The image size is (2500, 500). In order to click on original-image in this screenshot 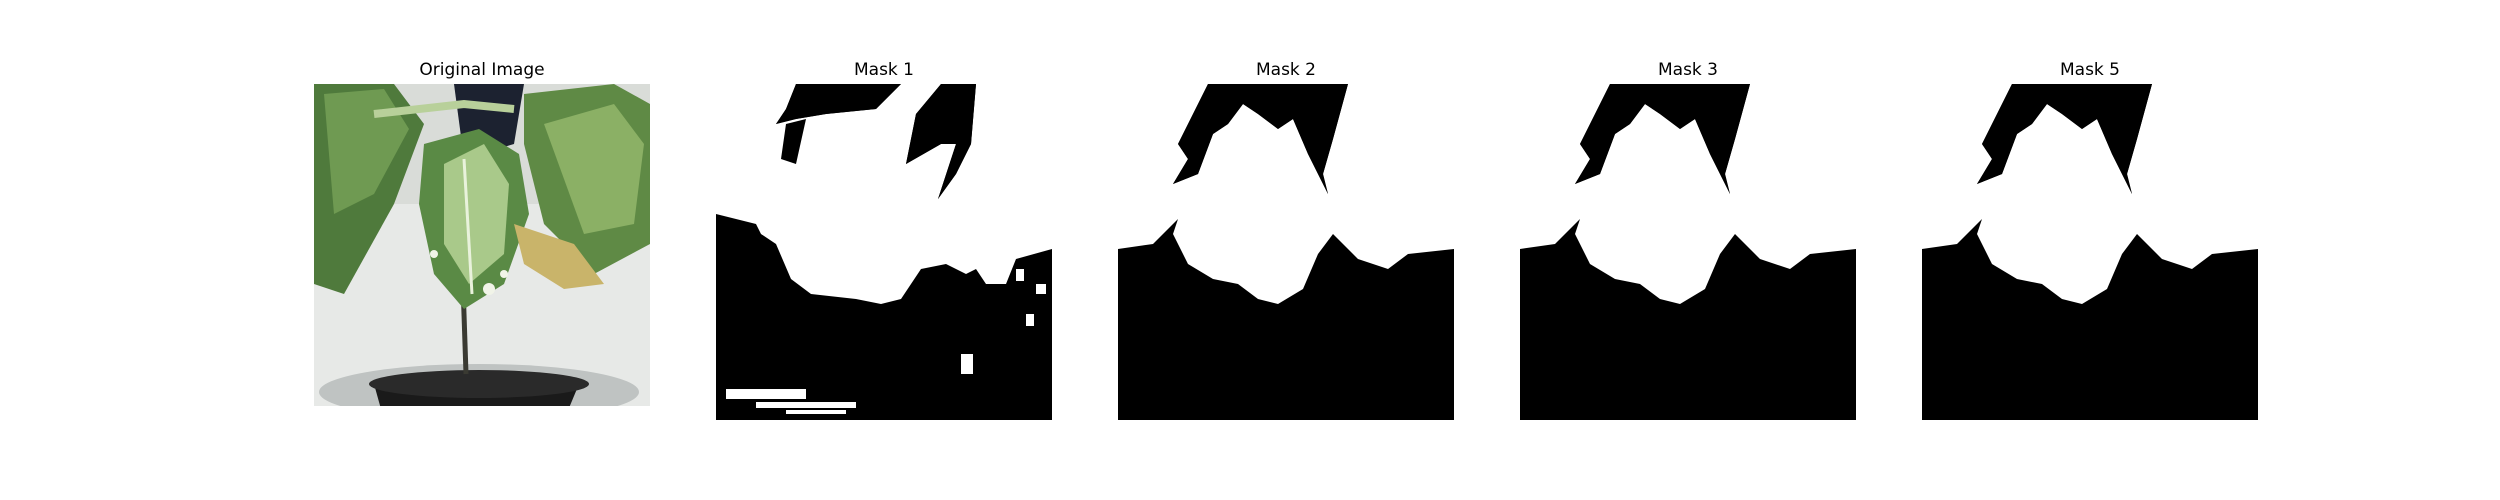, I will do `click(482, 252)`.